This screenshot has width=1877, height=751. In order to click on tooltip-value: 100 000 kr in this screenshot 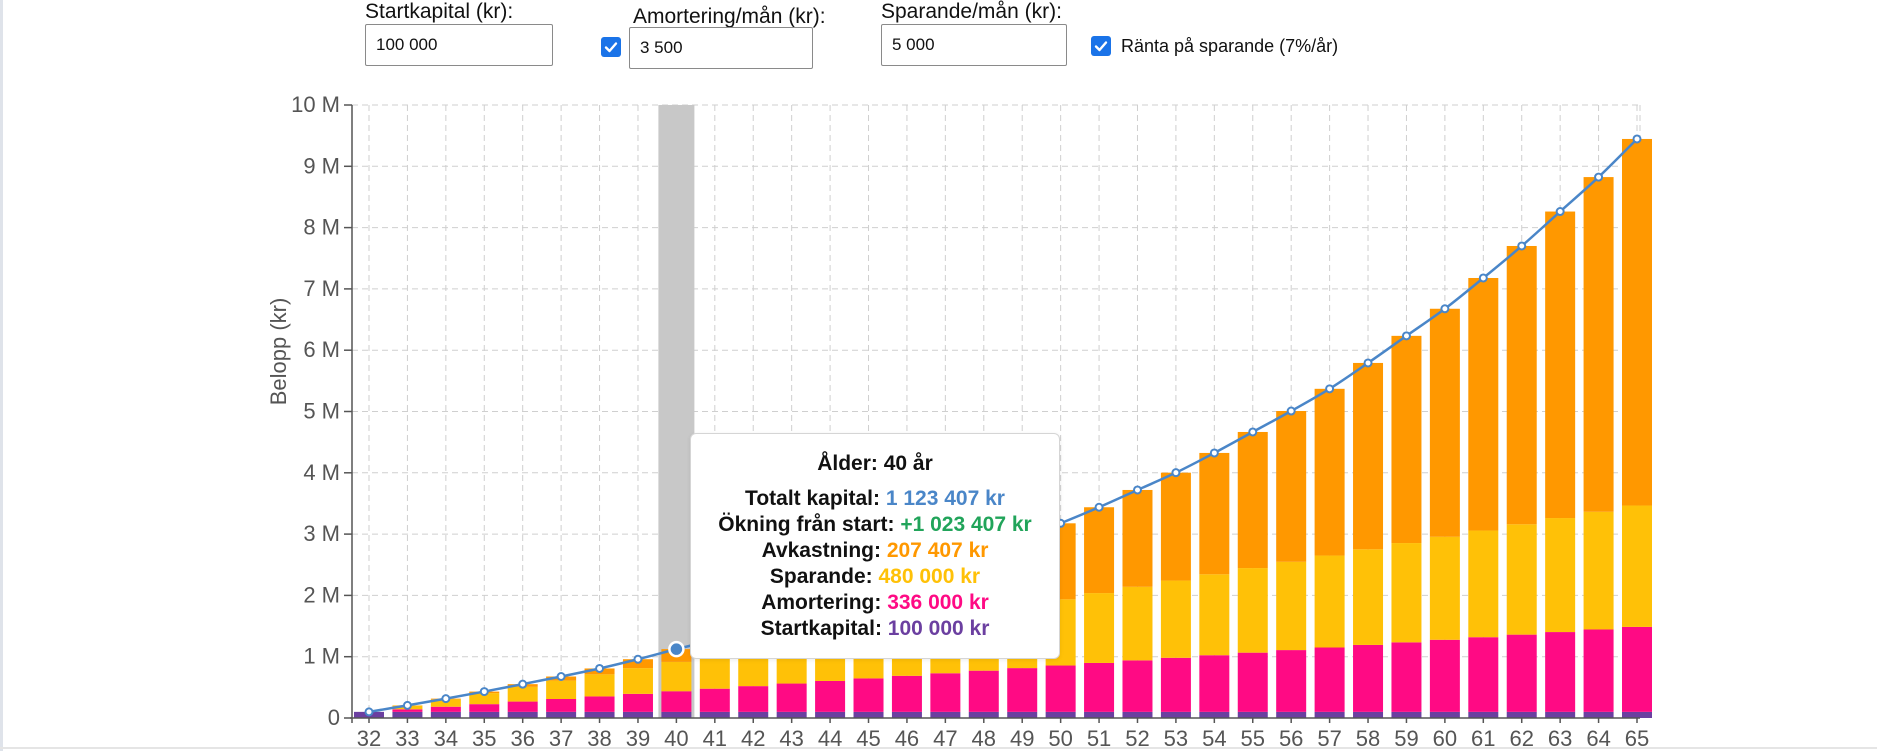, I will do `click(938, 628)`.